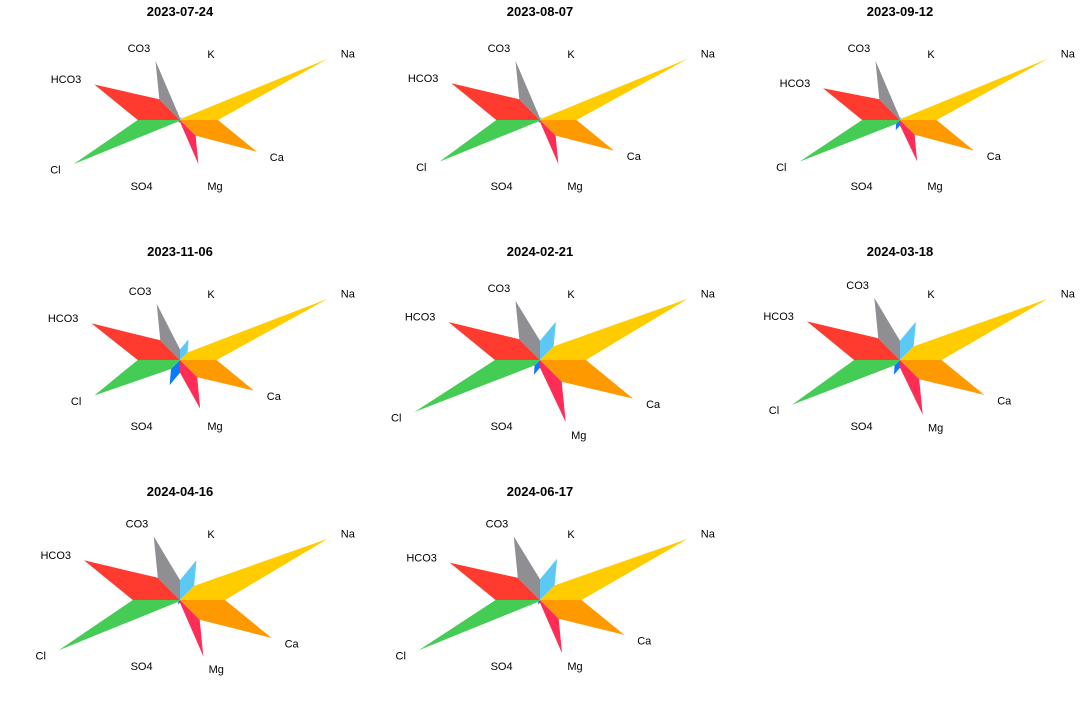 The height and width of the screenshot is (720, 1080). I want to click on star-panel-3: 2023-09-12 K Na Ca Mg SO4 Cl HCO3 CO3, so click(926, 98).